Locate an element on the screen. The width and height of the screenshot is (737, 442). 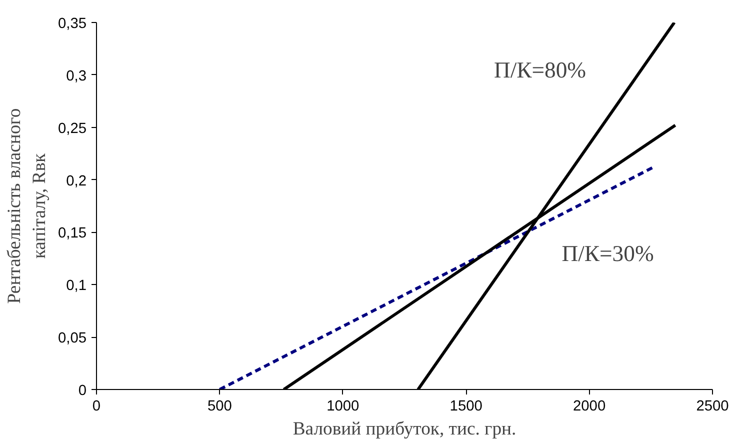
y-tick-label: 0,2 is located at coordinates (76, 181).